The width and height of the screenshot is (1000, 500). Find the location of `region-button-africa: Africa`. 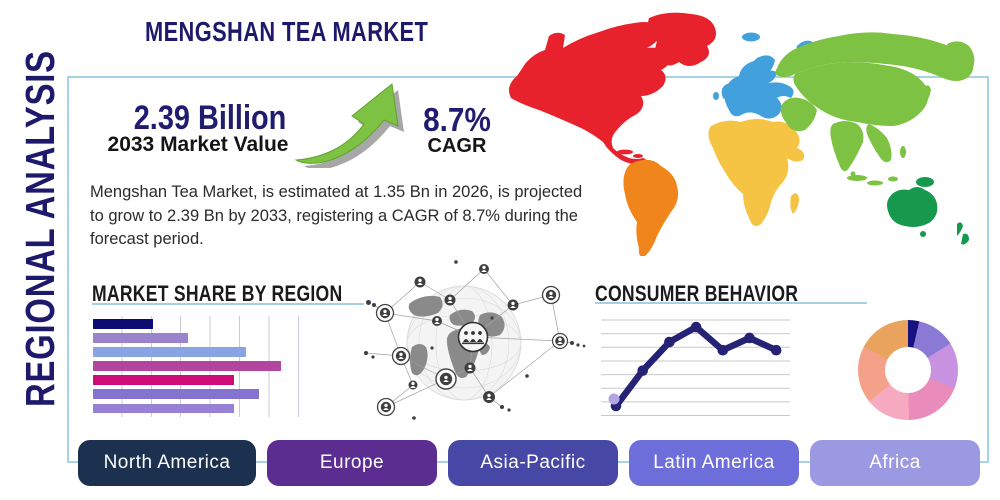

region-button-africa: Africa is located at coordinates (895, 463).